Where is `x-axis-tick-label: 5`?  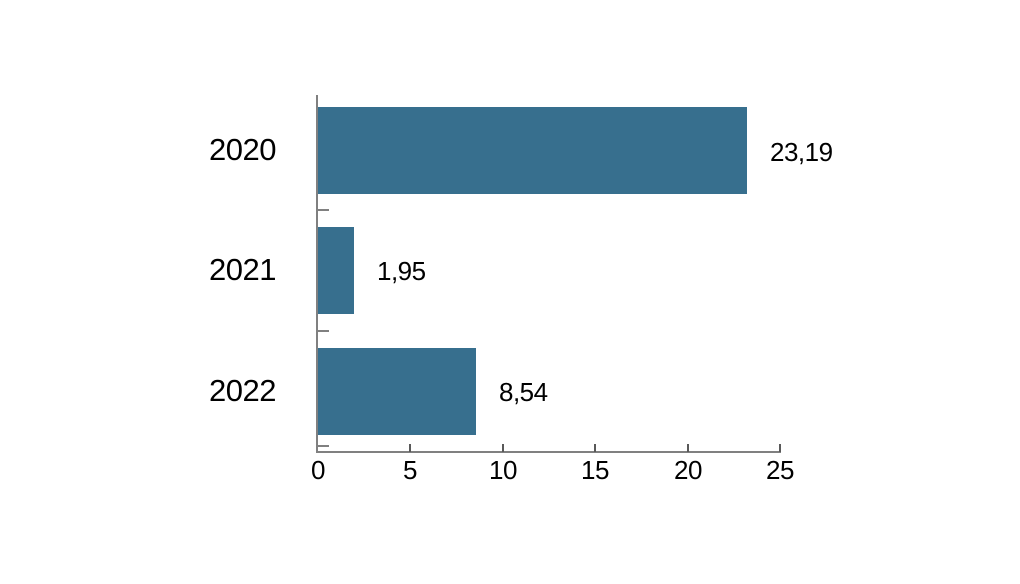
x-axis-tick-label: 5 is located at coordinates (410, 470).